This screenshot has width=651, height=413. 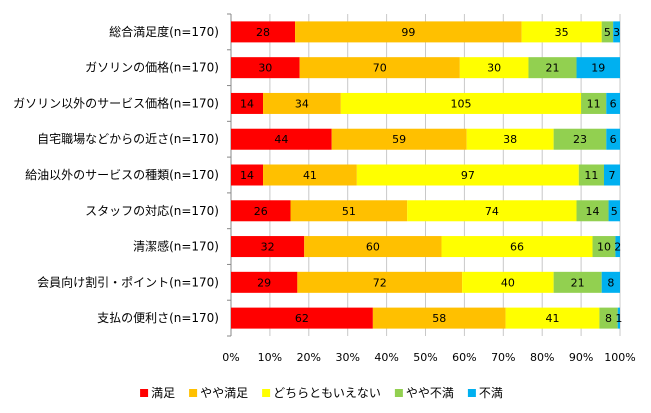 What do you see at coordinates (128, 281) in the screenshot?
I see `category-label: 会員向け割引・ポイント(n=170)` at bounding box center [128, 281].